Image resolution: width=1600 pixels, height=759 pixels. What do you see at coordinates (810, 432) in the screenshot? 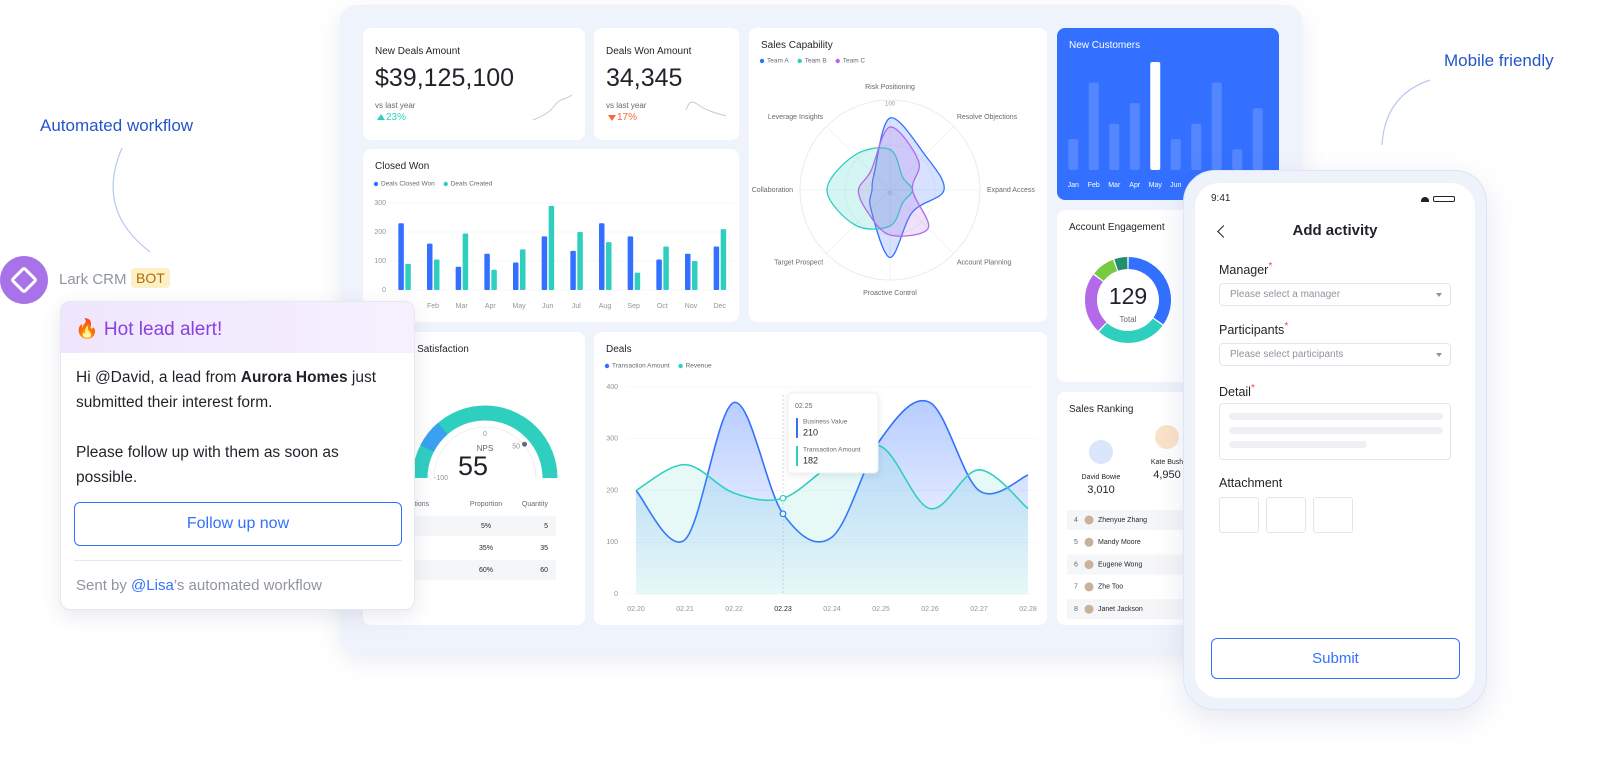
I see `tooltip-value: 210` at bounding box center [810, 432].